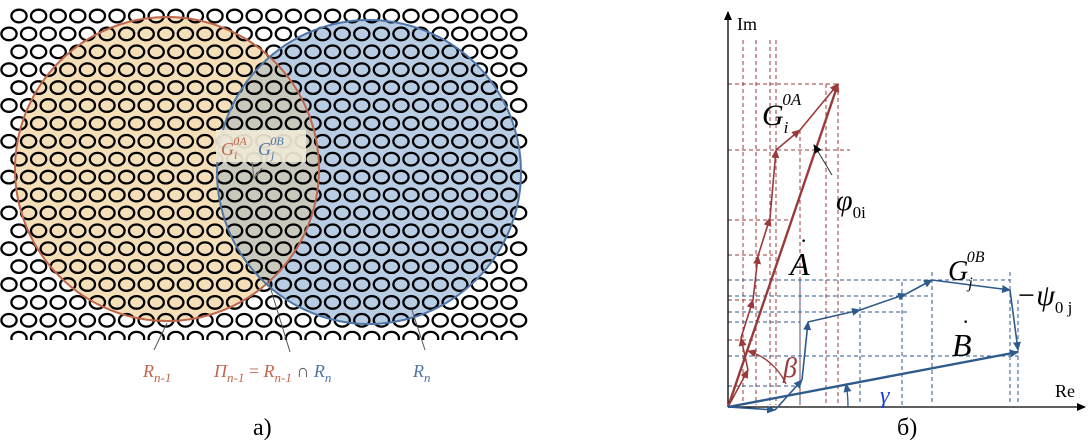 This screenshot has height=445, width=1089. What do you see at coordinates (271, 148) in the screenshot?
I see `gj-label: Gj0B` at bounding box center [271, 148].